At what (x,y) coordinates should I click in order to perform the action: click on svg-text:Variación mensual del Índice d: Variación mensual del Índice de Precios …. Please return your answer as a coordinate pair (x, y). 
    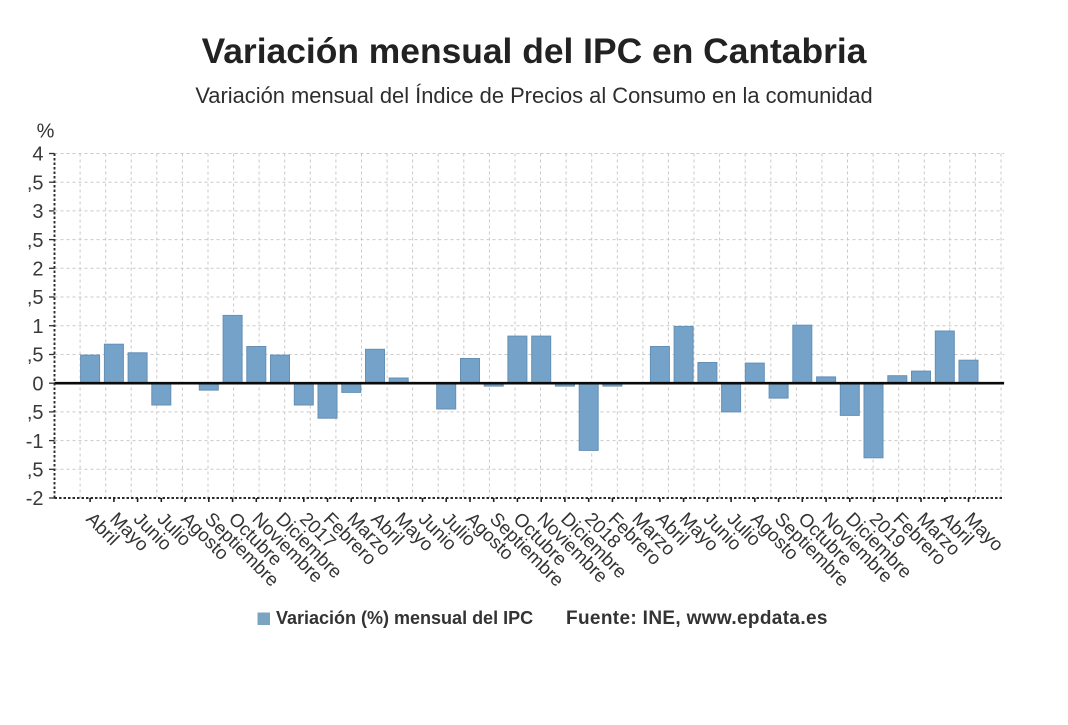
    Looking at the image, I should click on (533, 95).